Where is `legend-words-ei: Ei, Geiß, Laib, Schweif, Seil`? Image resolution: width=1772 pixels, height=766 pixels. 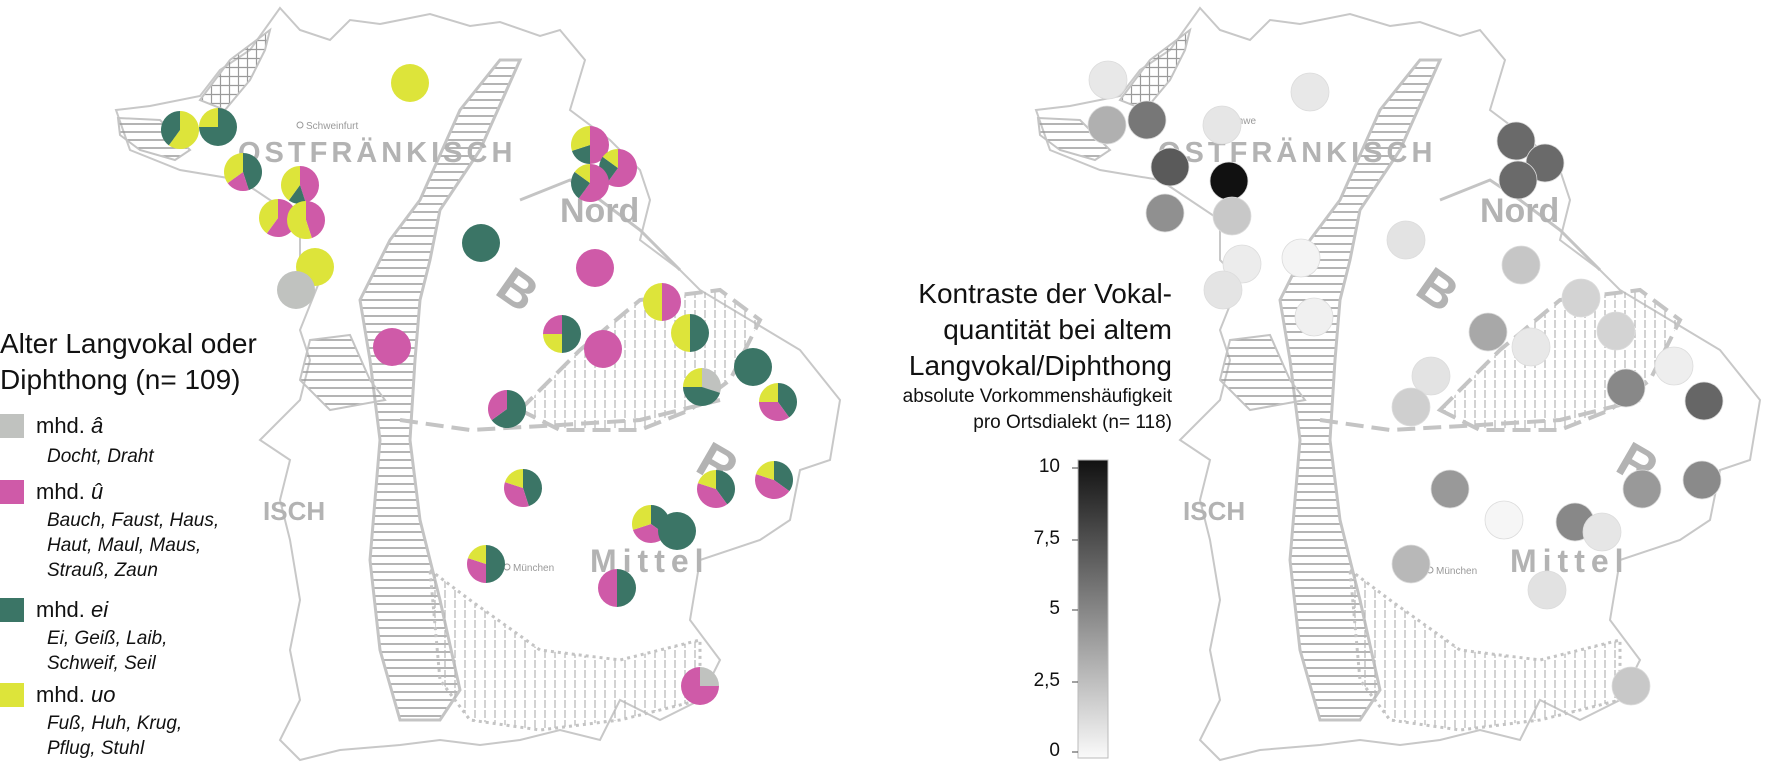 legend-words-ei: Ei, Geiß, Laib, Schweif, Seil is located at coordinates (107, 651).